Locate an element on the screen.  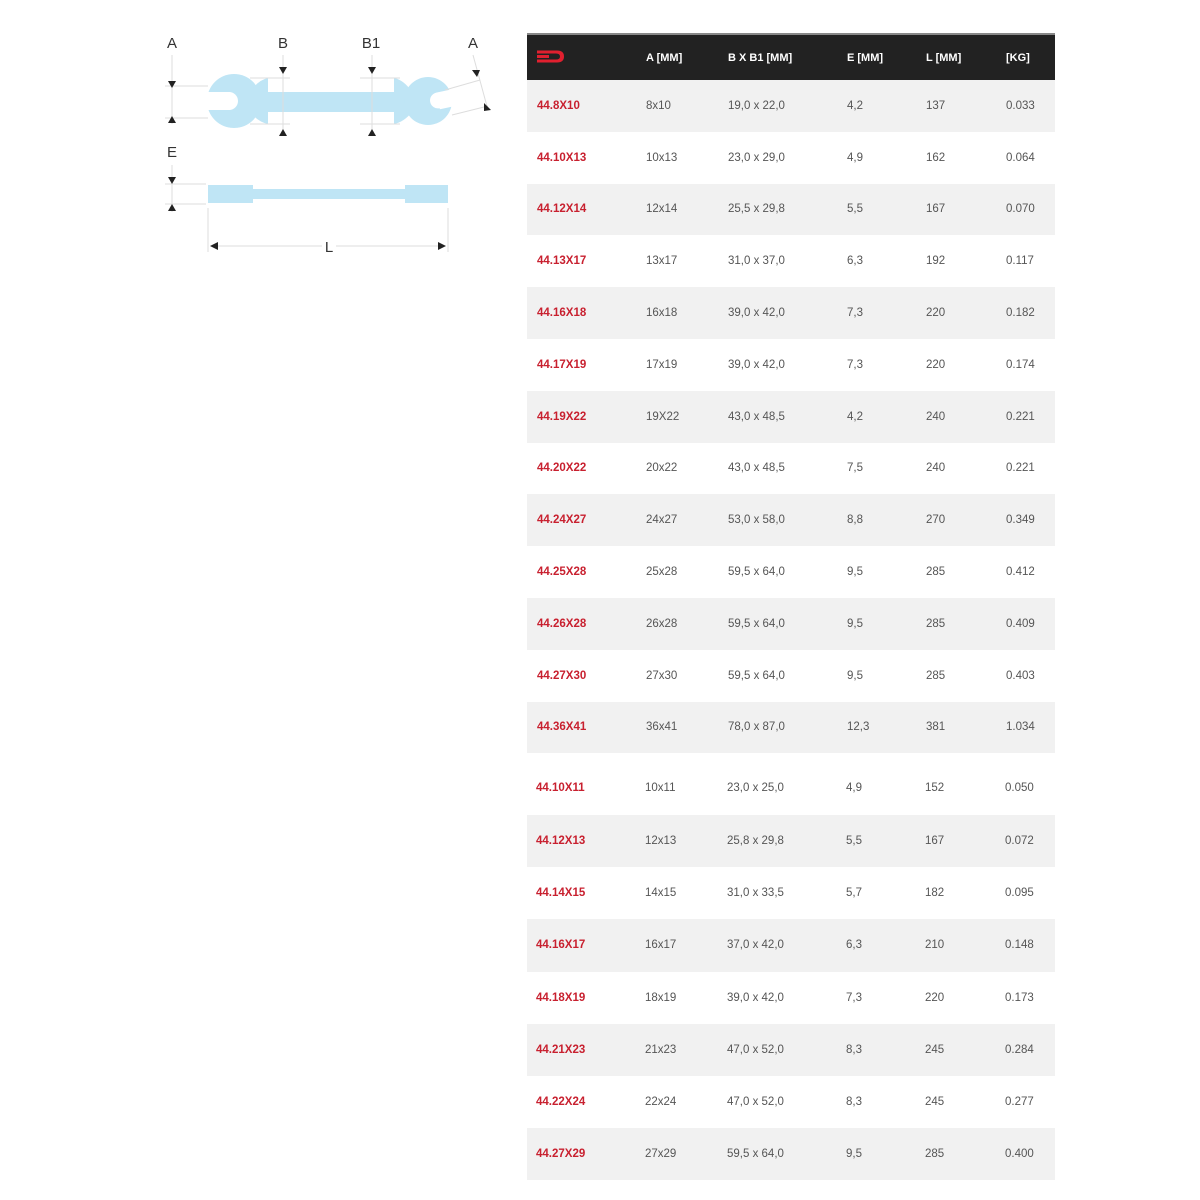
table-row: 44.21X23 21x23 47,0 x 52,0 8,3 245 0.284 is located at coordinates (791, 1049).